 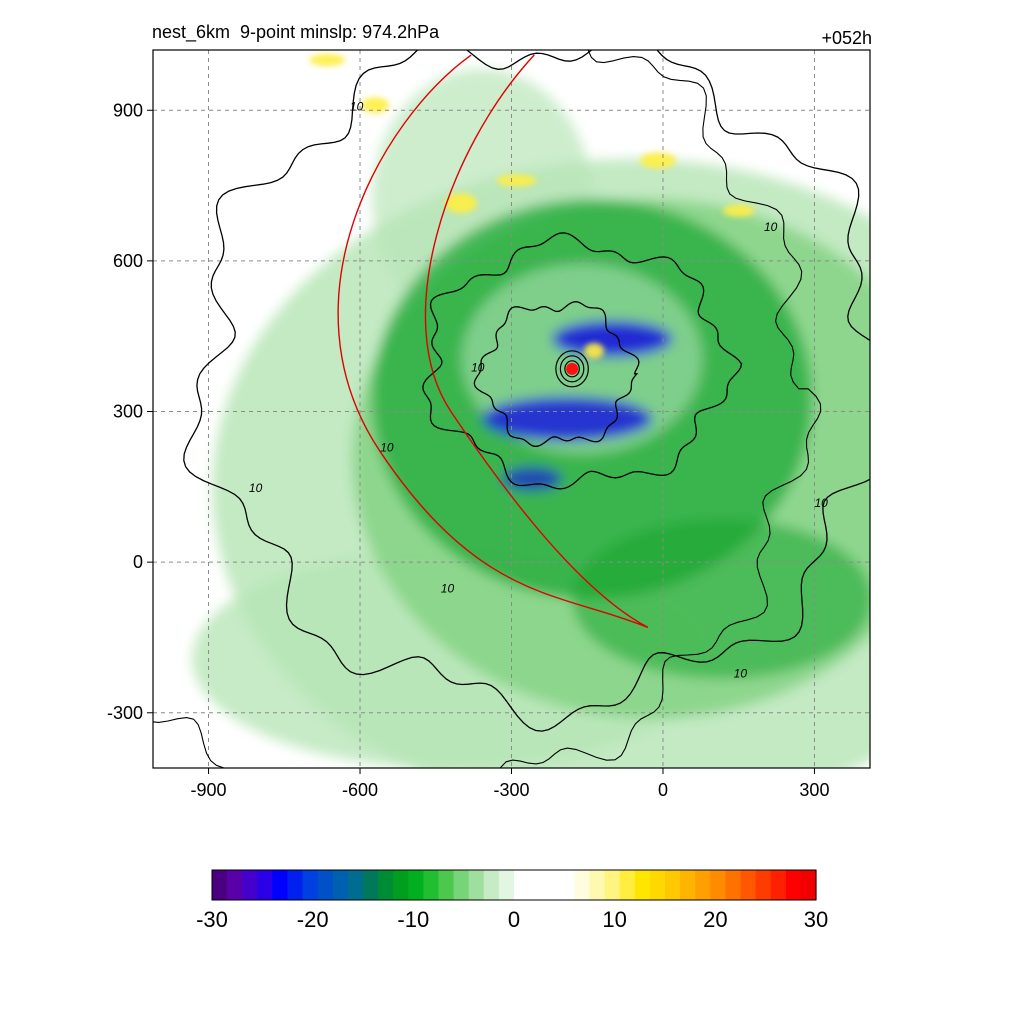 I want to click on y-tick-label-900: 900, so click(x=128, y=110).